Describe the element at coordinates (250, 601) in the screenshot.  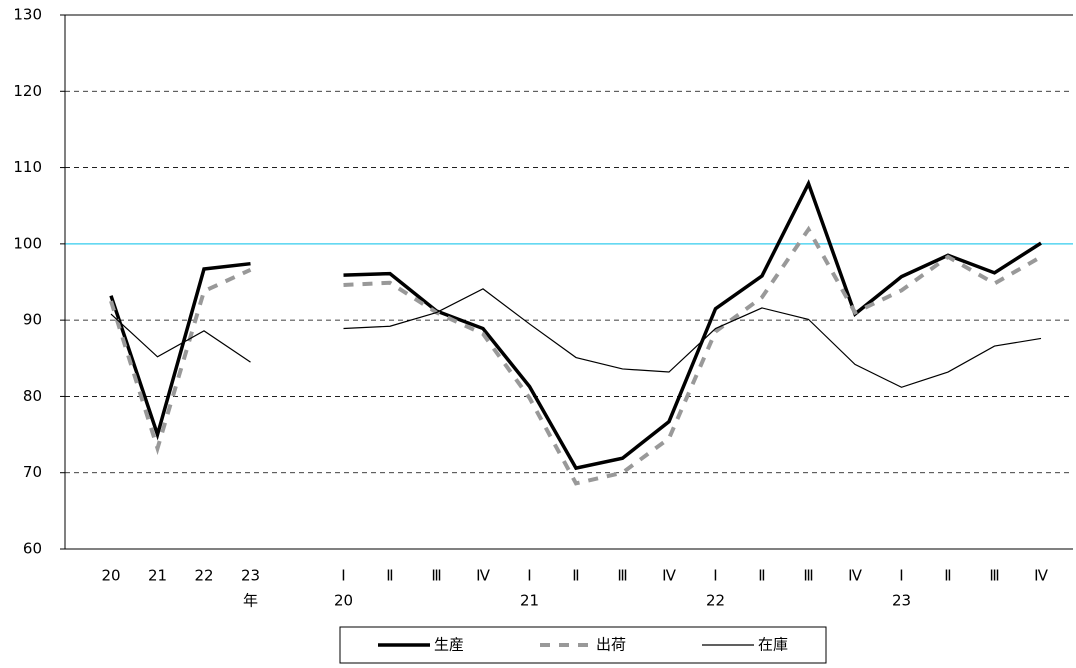
I see `x-group-label: 年` at that location.